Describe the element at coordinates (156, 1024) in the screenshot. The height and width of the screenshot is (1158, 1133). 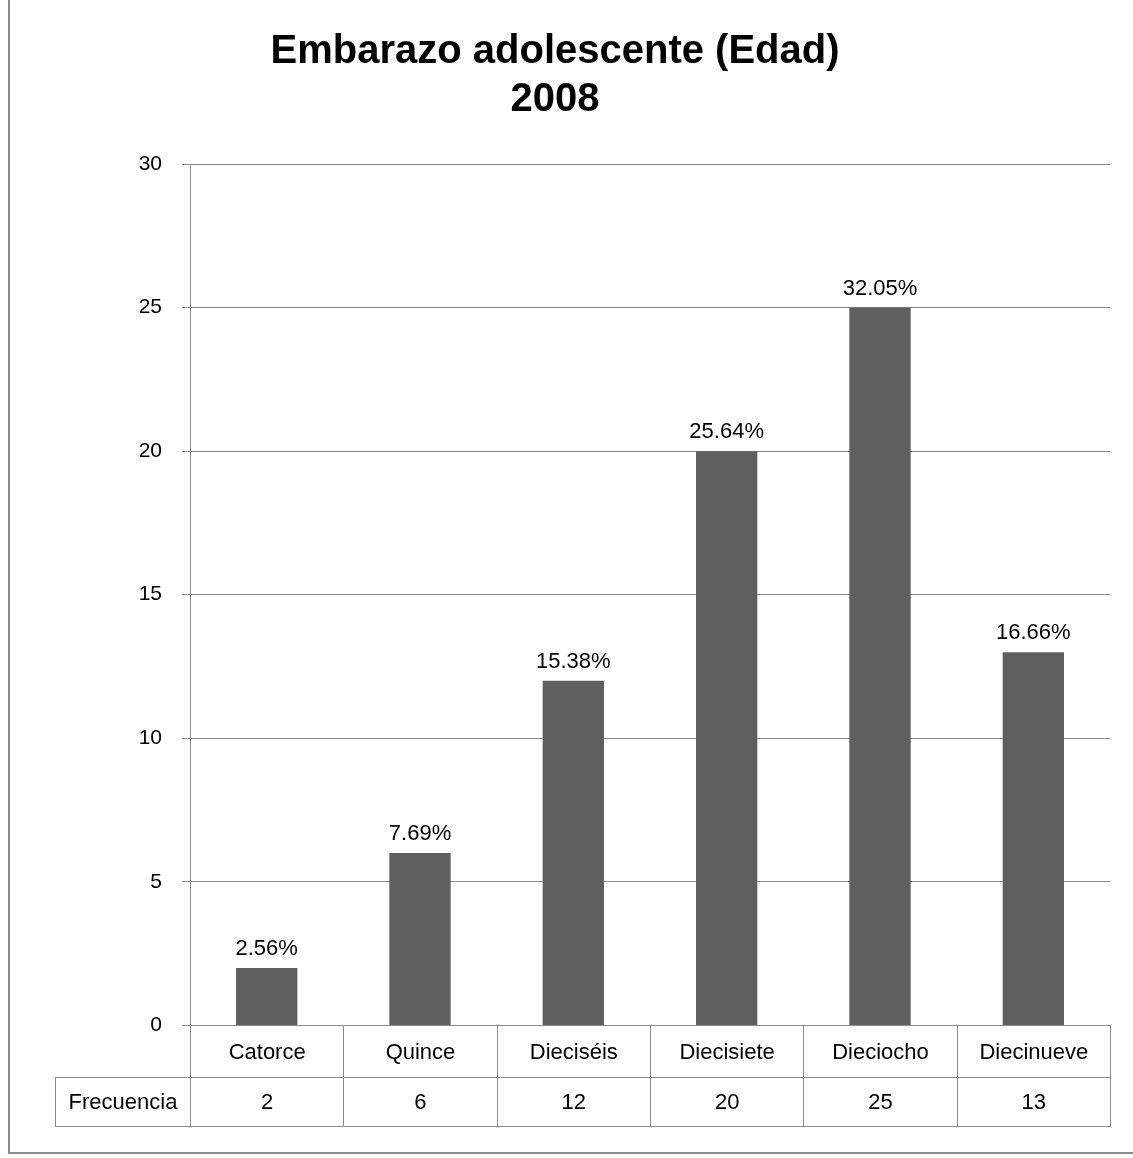
I see `y-tick-label: 0` at that location.